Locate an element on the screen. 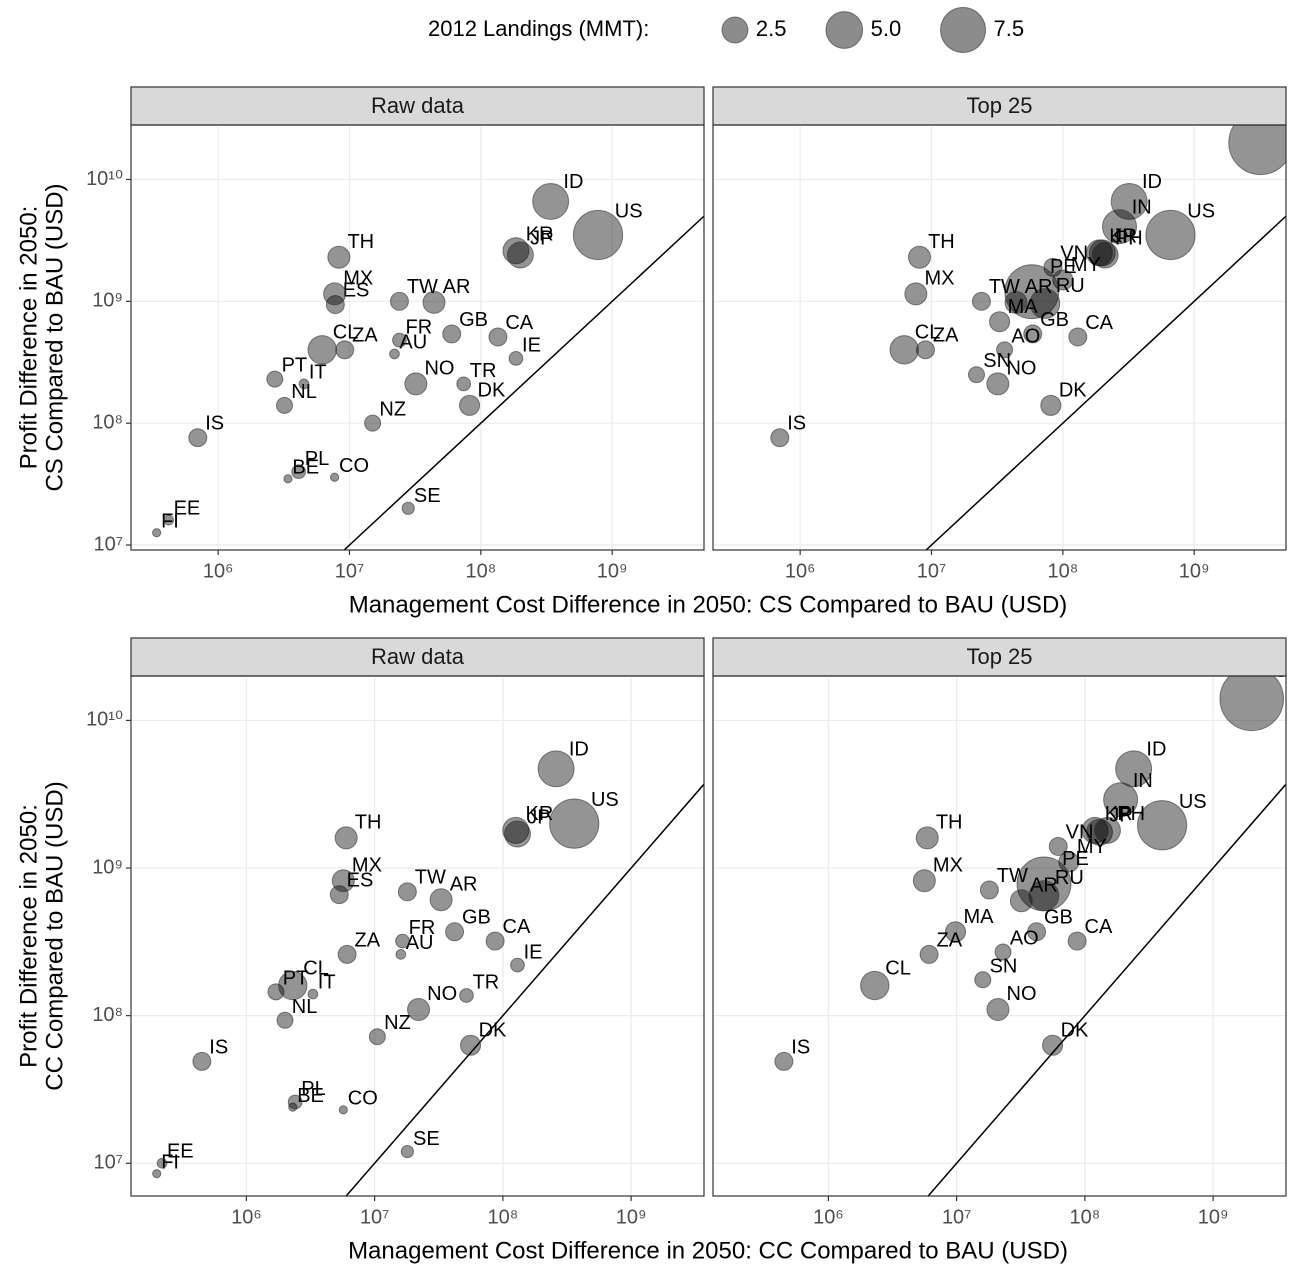  point-label: CO is located at coordinates (363, 1099).